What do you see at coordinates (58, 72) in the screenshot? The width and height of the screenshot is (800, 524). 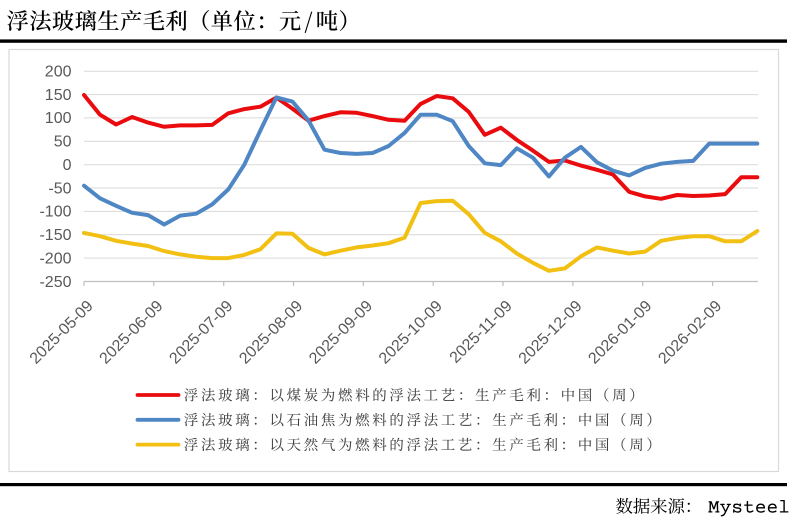 I see `svg-text: 200` at bounding box center [58, 72].